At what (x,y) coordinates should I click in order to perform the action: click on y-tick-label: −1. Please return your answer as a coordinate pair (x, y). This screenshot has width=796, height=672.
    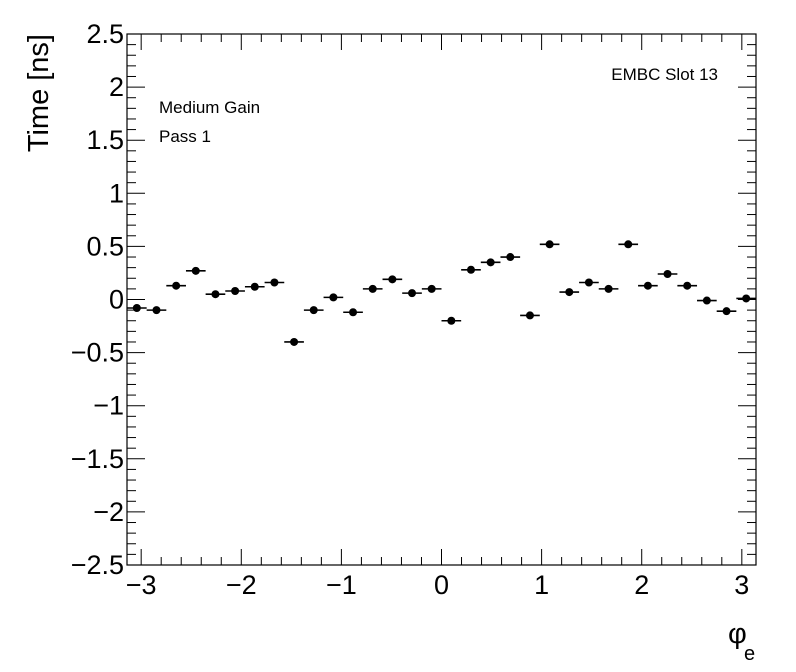
    Looking at the image, I should click on (108, 406).